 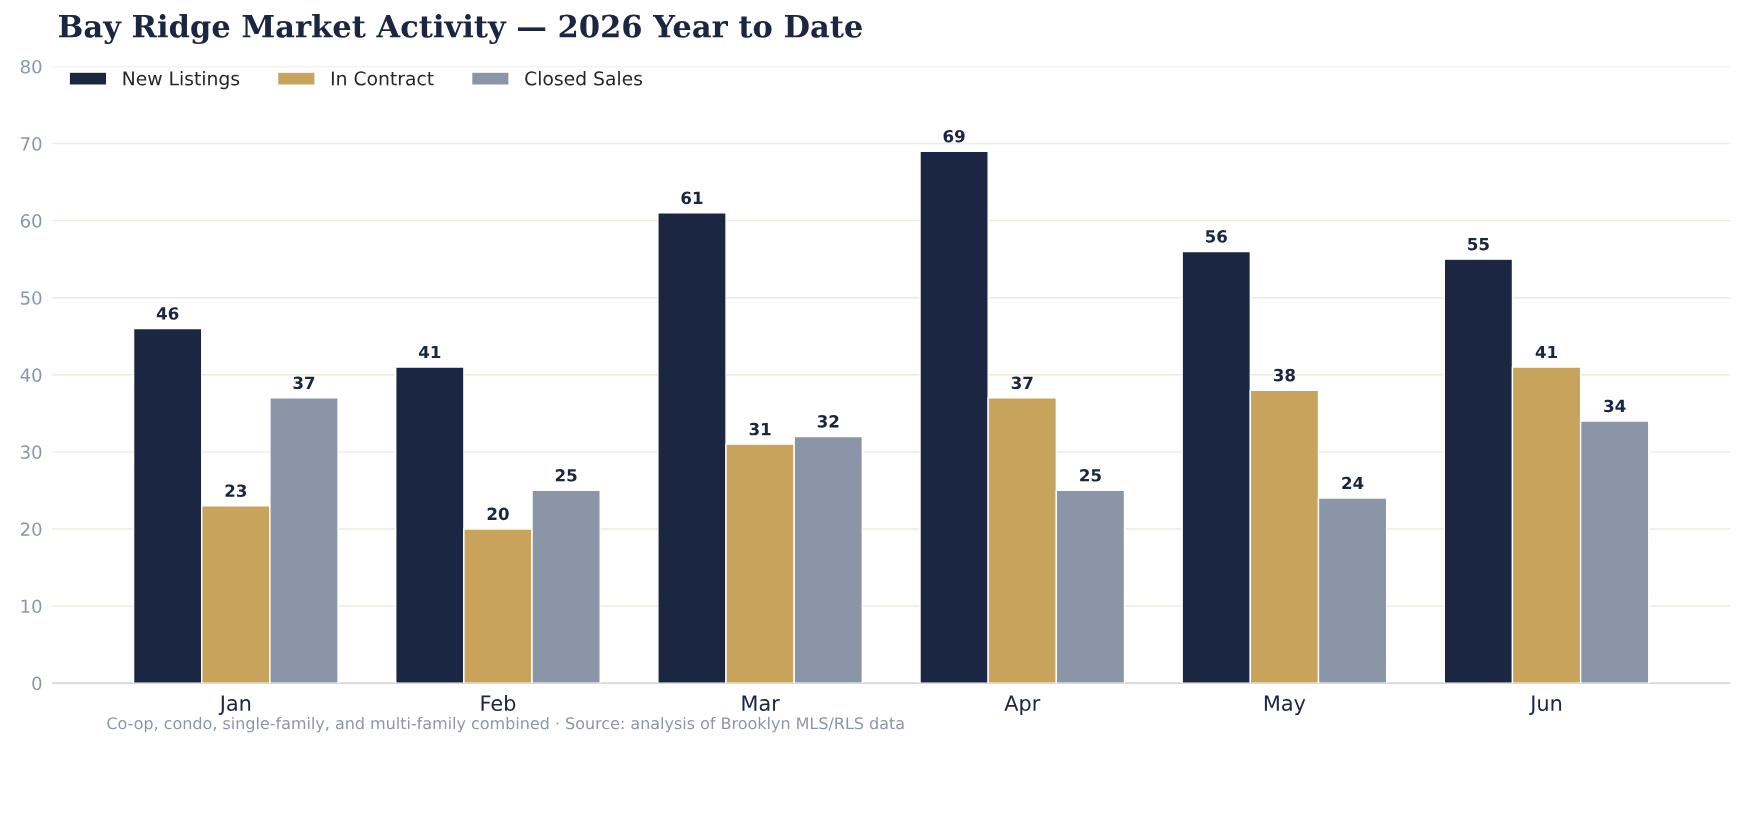 What do you see at coordinates (382, 78) in the screenshot?
I see `legend-label: In Contract` at bounding box center [382, 78].